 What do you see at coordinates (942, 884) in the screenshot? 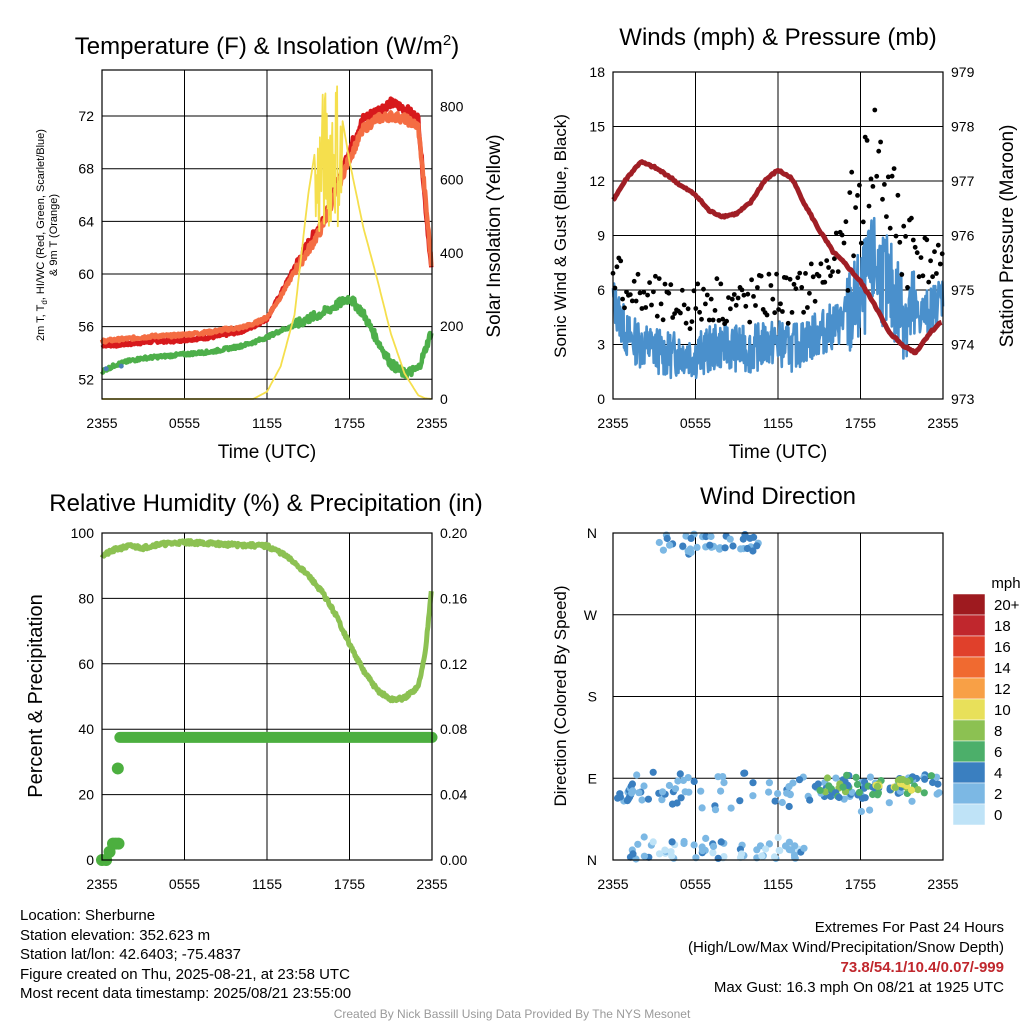
I see `direction-x-tick-label: 2355` at bounding box center [942, 884].